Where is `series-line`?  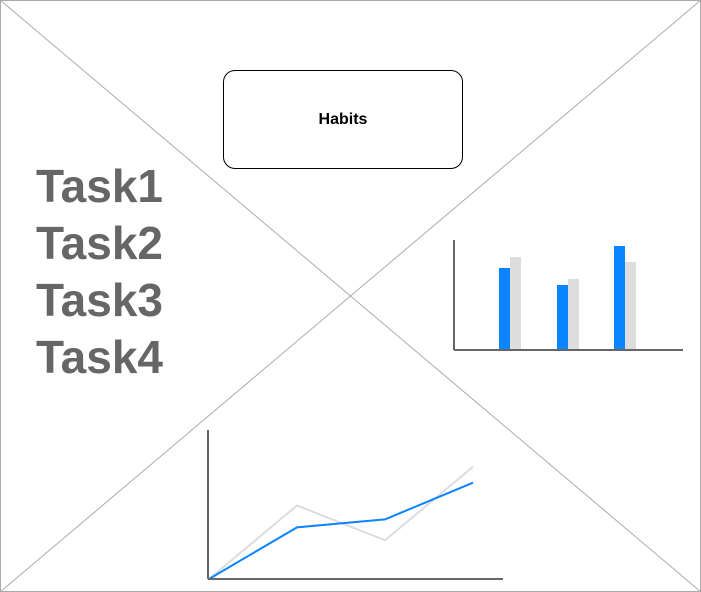
series-line is located at coordinates (341, 530).